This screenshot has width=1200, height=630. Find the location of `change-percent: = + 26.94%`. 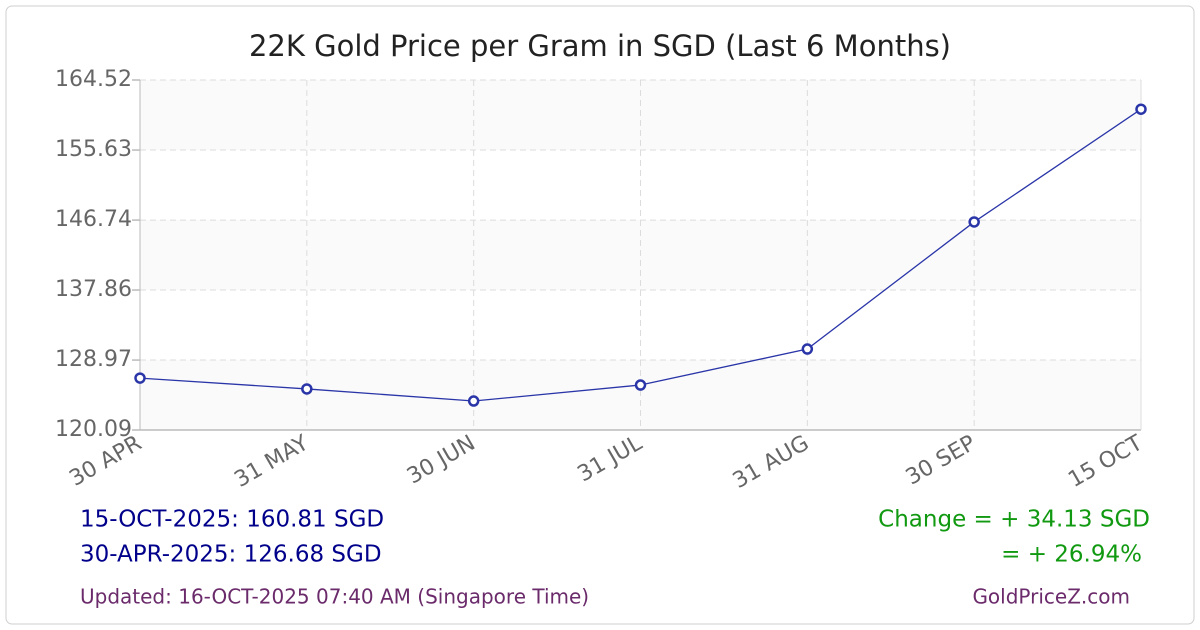

change-percent: = + 26.94% is located at coordinates (1071, 555).